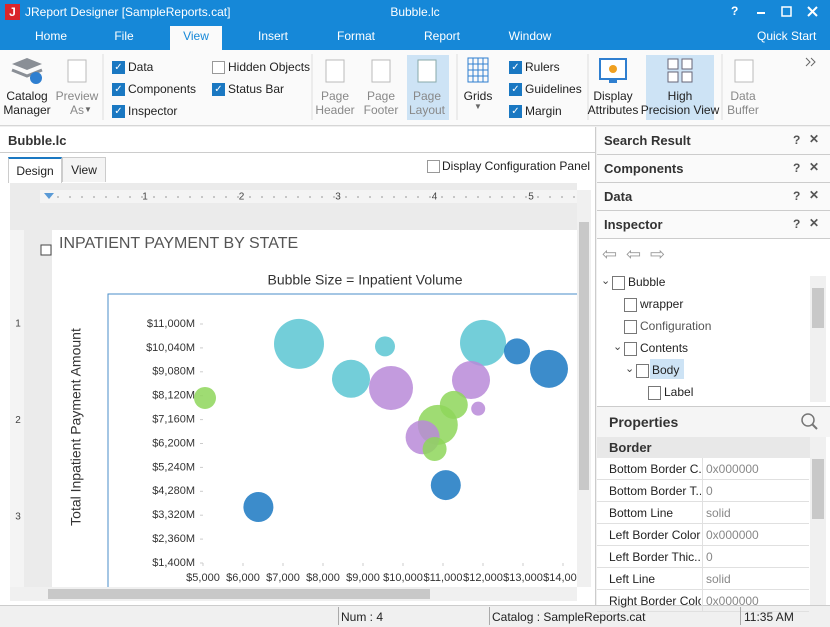  I want to click on checkbox-label: Components, so click(162, 89).